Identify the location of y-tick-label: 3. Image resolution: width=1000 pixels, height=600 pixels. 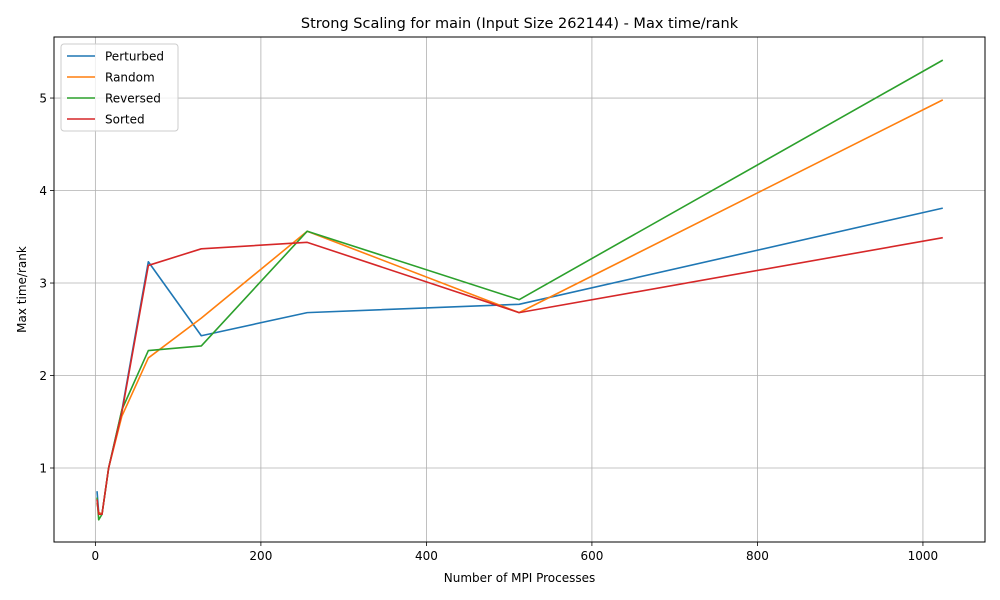
(43, 284).